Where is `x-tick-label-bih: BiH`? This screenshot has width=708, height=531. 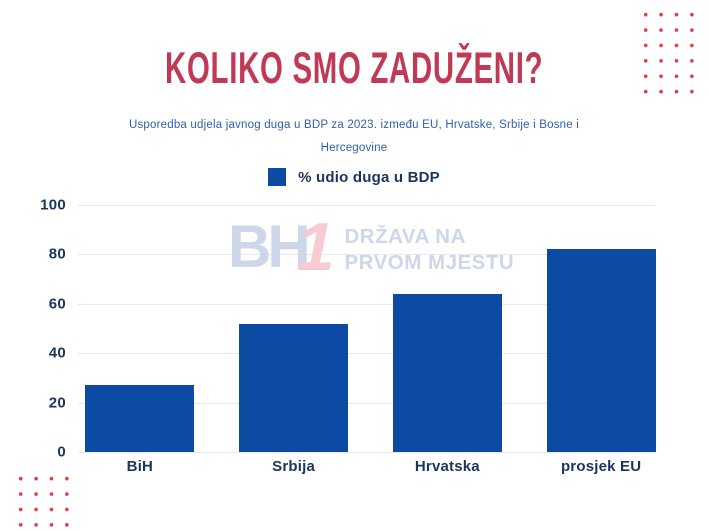 x-tick-label-bih: BiH is located at coordinates (140, 466).